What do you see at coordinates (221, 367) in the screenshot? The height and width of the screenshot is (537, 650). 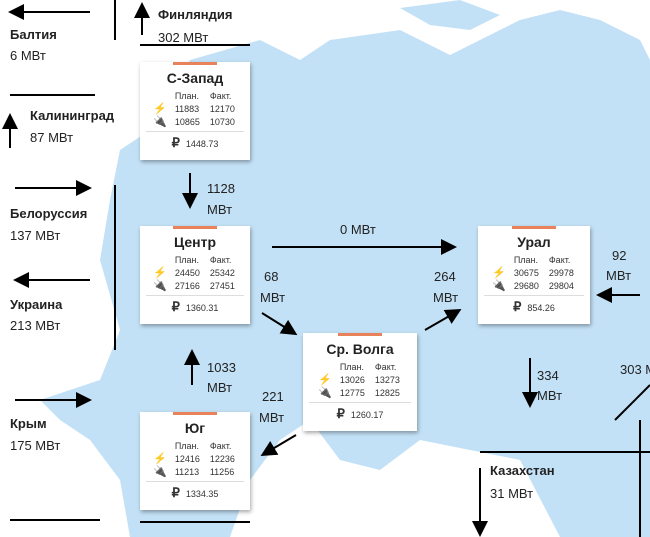 I see `flow-value: 1033` at bounding box center [221, 367].